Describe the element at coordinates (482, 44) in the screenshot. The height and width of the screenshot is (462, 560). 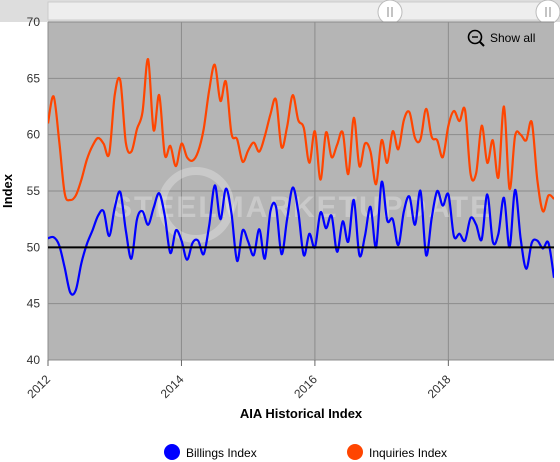
I see `zoom-out-icon-handle` at that location.